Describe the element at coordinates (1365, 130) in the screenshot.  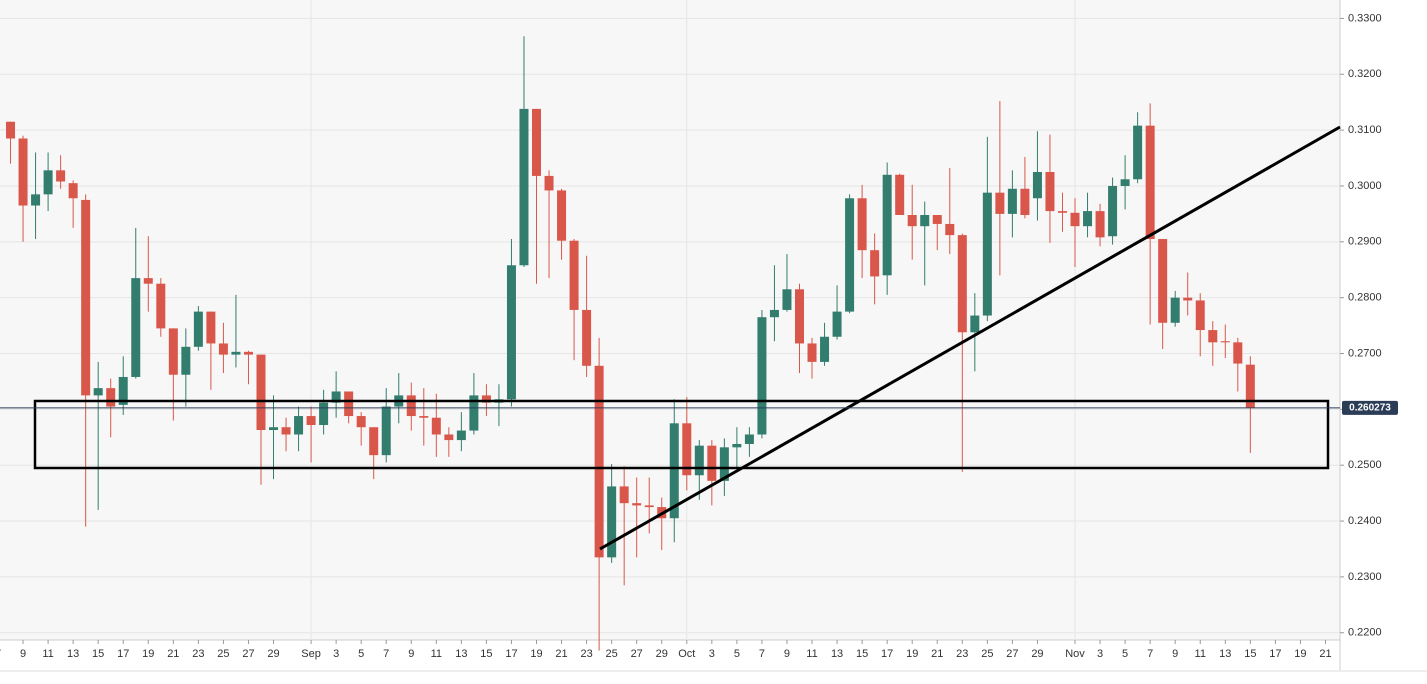
I see `y-tick-label: 0.3100` at that location.